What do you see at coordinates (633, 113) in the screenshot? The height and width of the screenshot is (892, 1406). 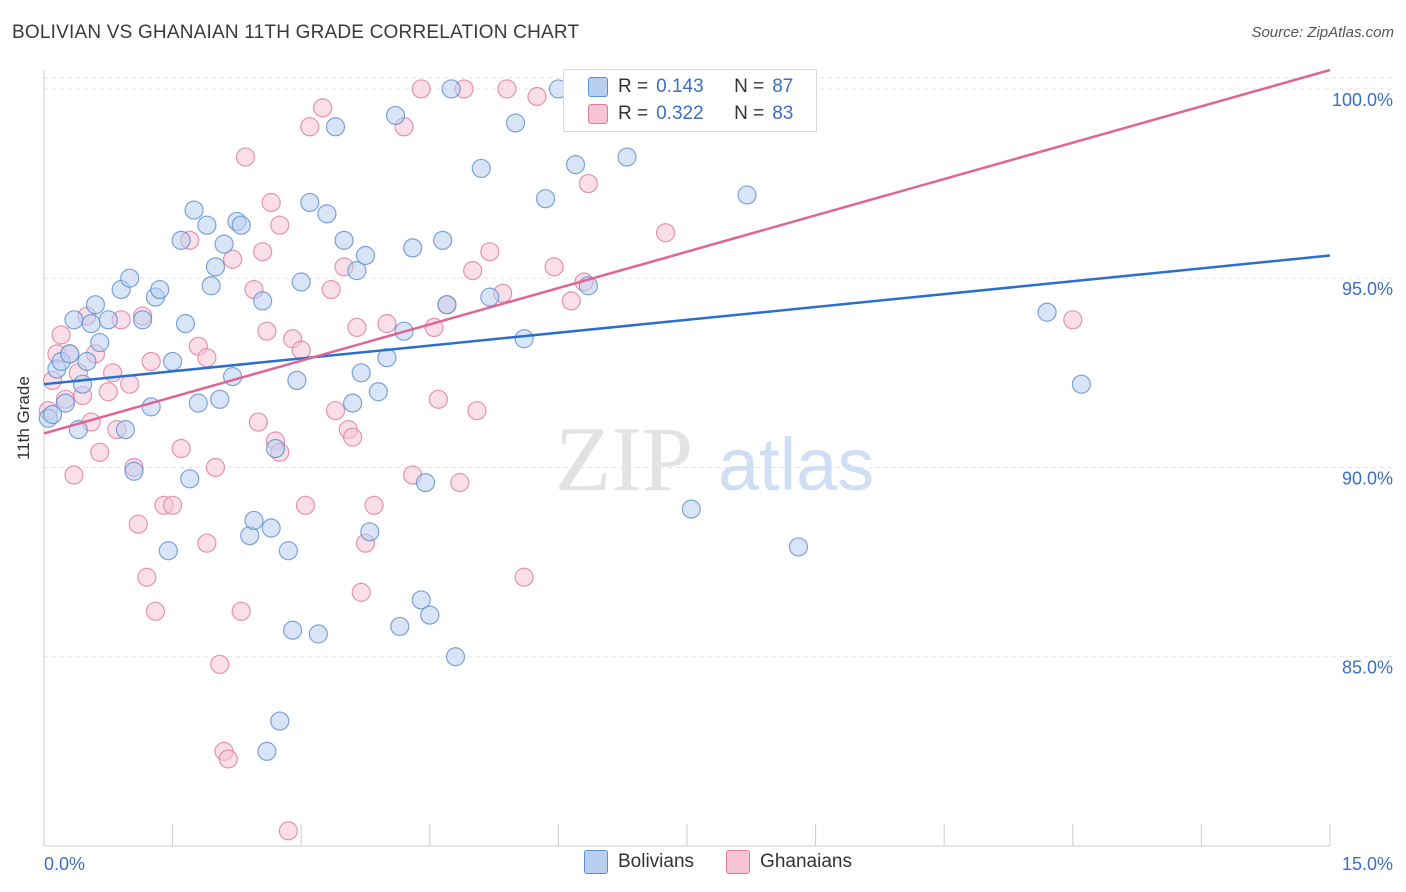 I see `r-label: R =` at bounding box center [633, 113].